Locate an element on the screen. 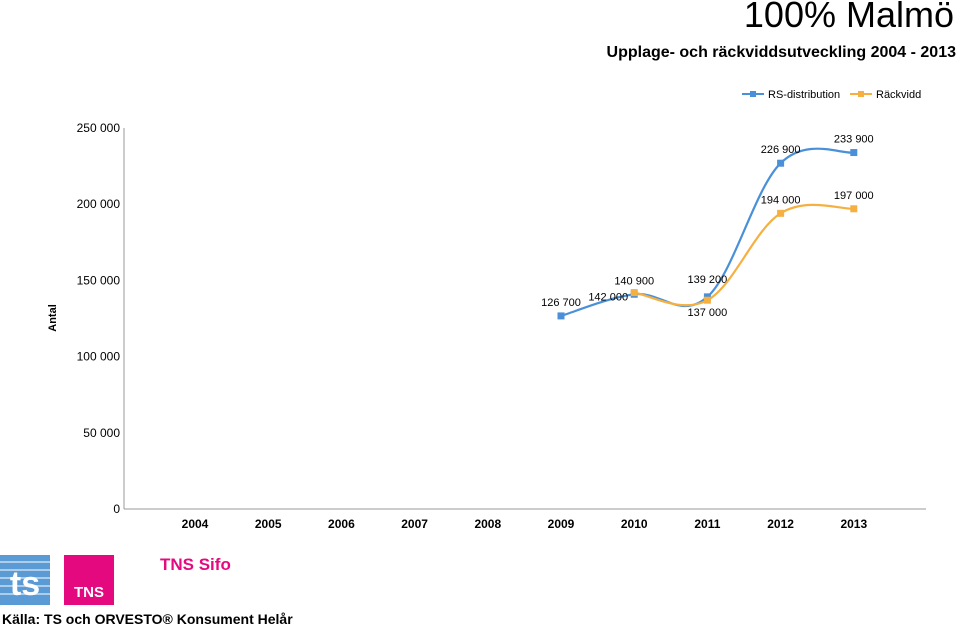  series-line-rs-distribution is located at coordinates (707, 232).